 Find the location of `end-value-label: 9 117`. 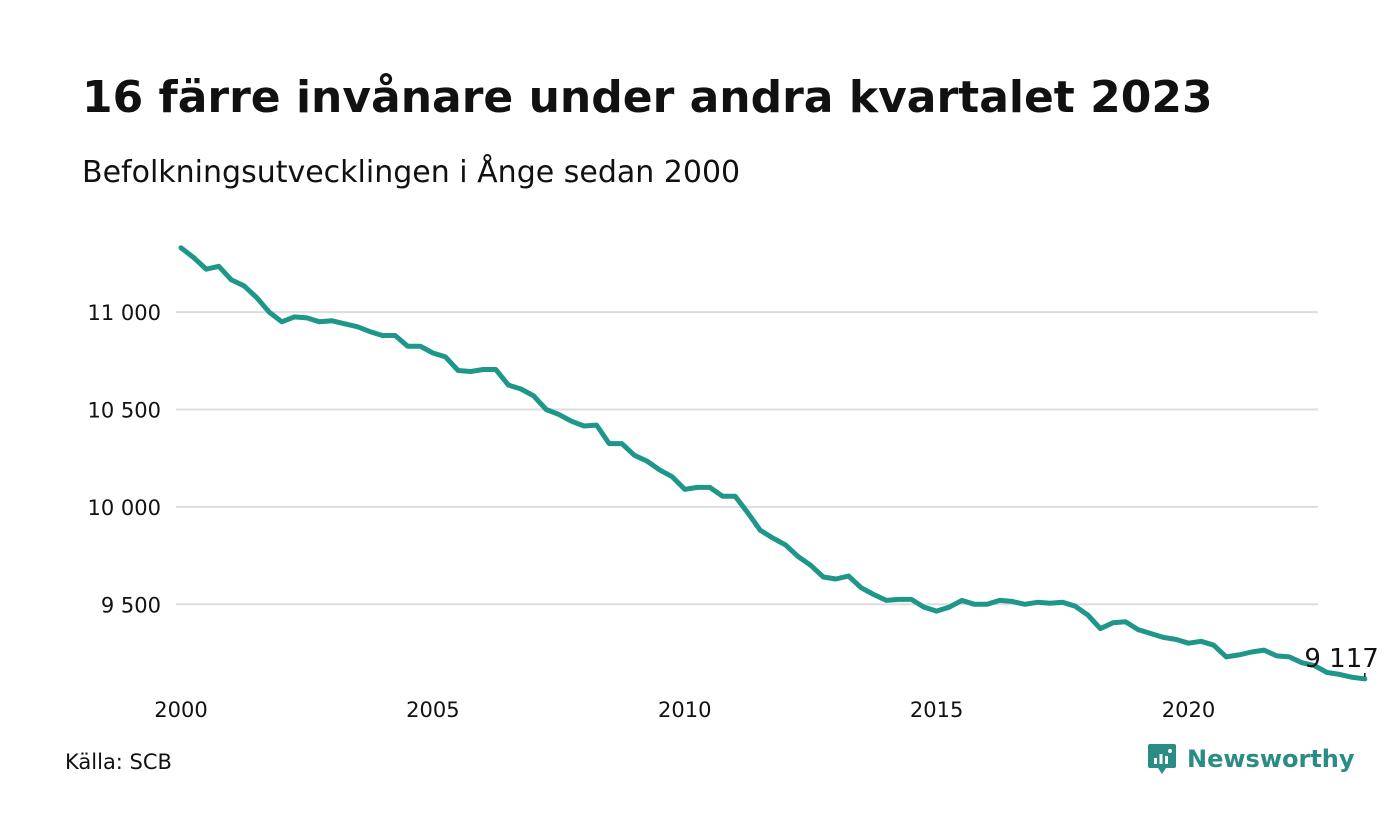

end-value-label: 9 117 is located at coordinates (1341, 659).